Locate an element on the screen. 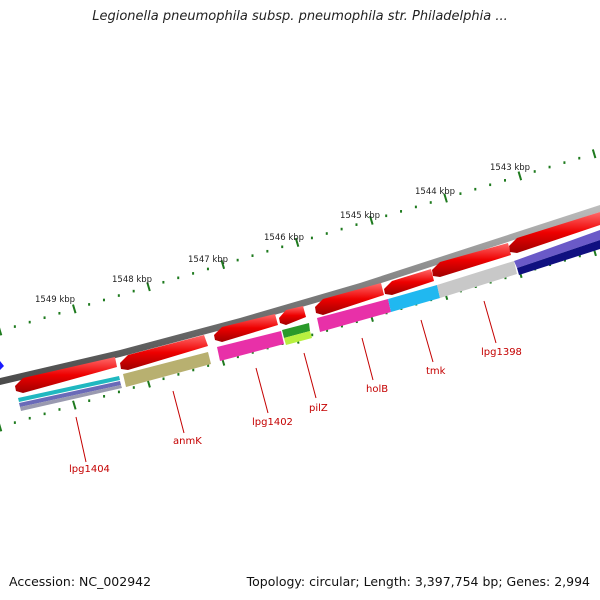  gene-label-pilZ: pilZ is located at coordinates (318, 408).